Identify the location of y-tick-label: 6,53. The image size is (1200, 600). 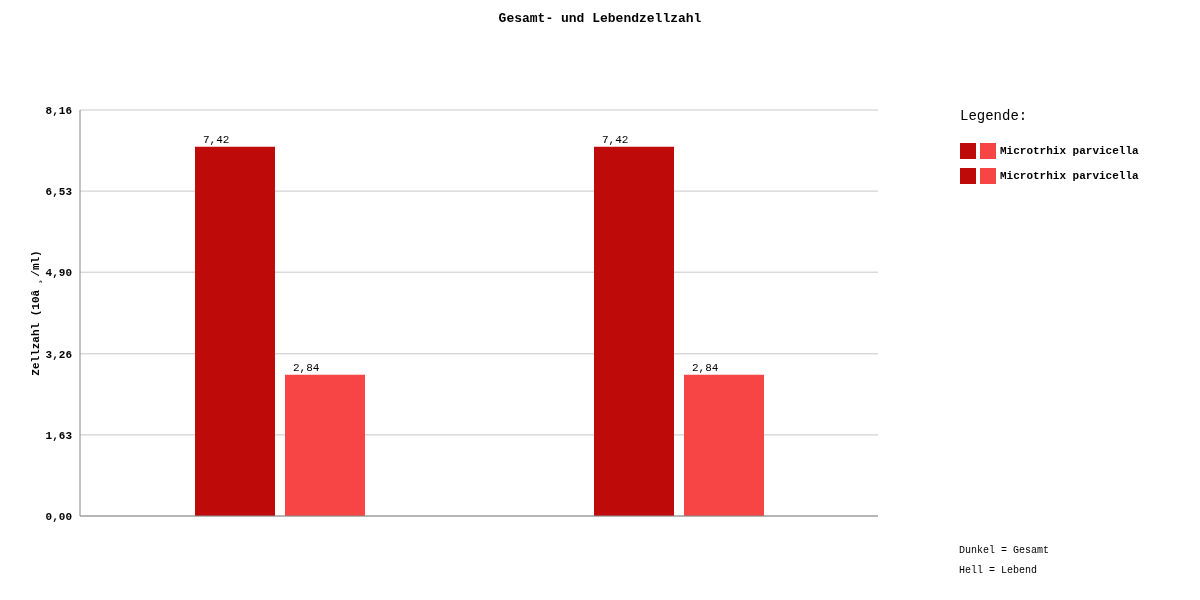
(59, 192).